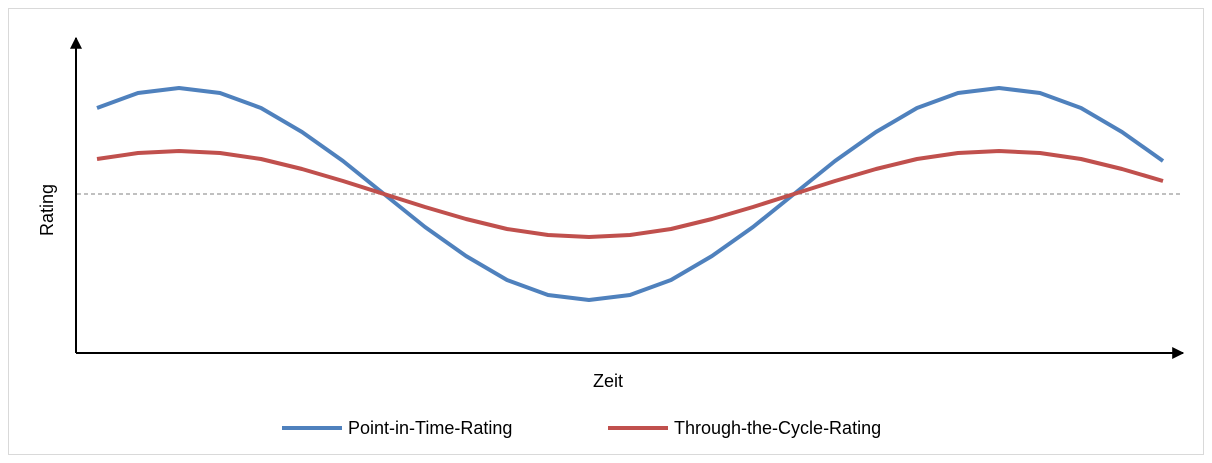 The height and width of the screenshot is (463, 1212). What do you see at coordinates (777, 428) in the screenshot?
I see `legend-label: Through-the-Cycle-Rating` at bounding box center [777, 428].